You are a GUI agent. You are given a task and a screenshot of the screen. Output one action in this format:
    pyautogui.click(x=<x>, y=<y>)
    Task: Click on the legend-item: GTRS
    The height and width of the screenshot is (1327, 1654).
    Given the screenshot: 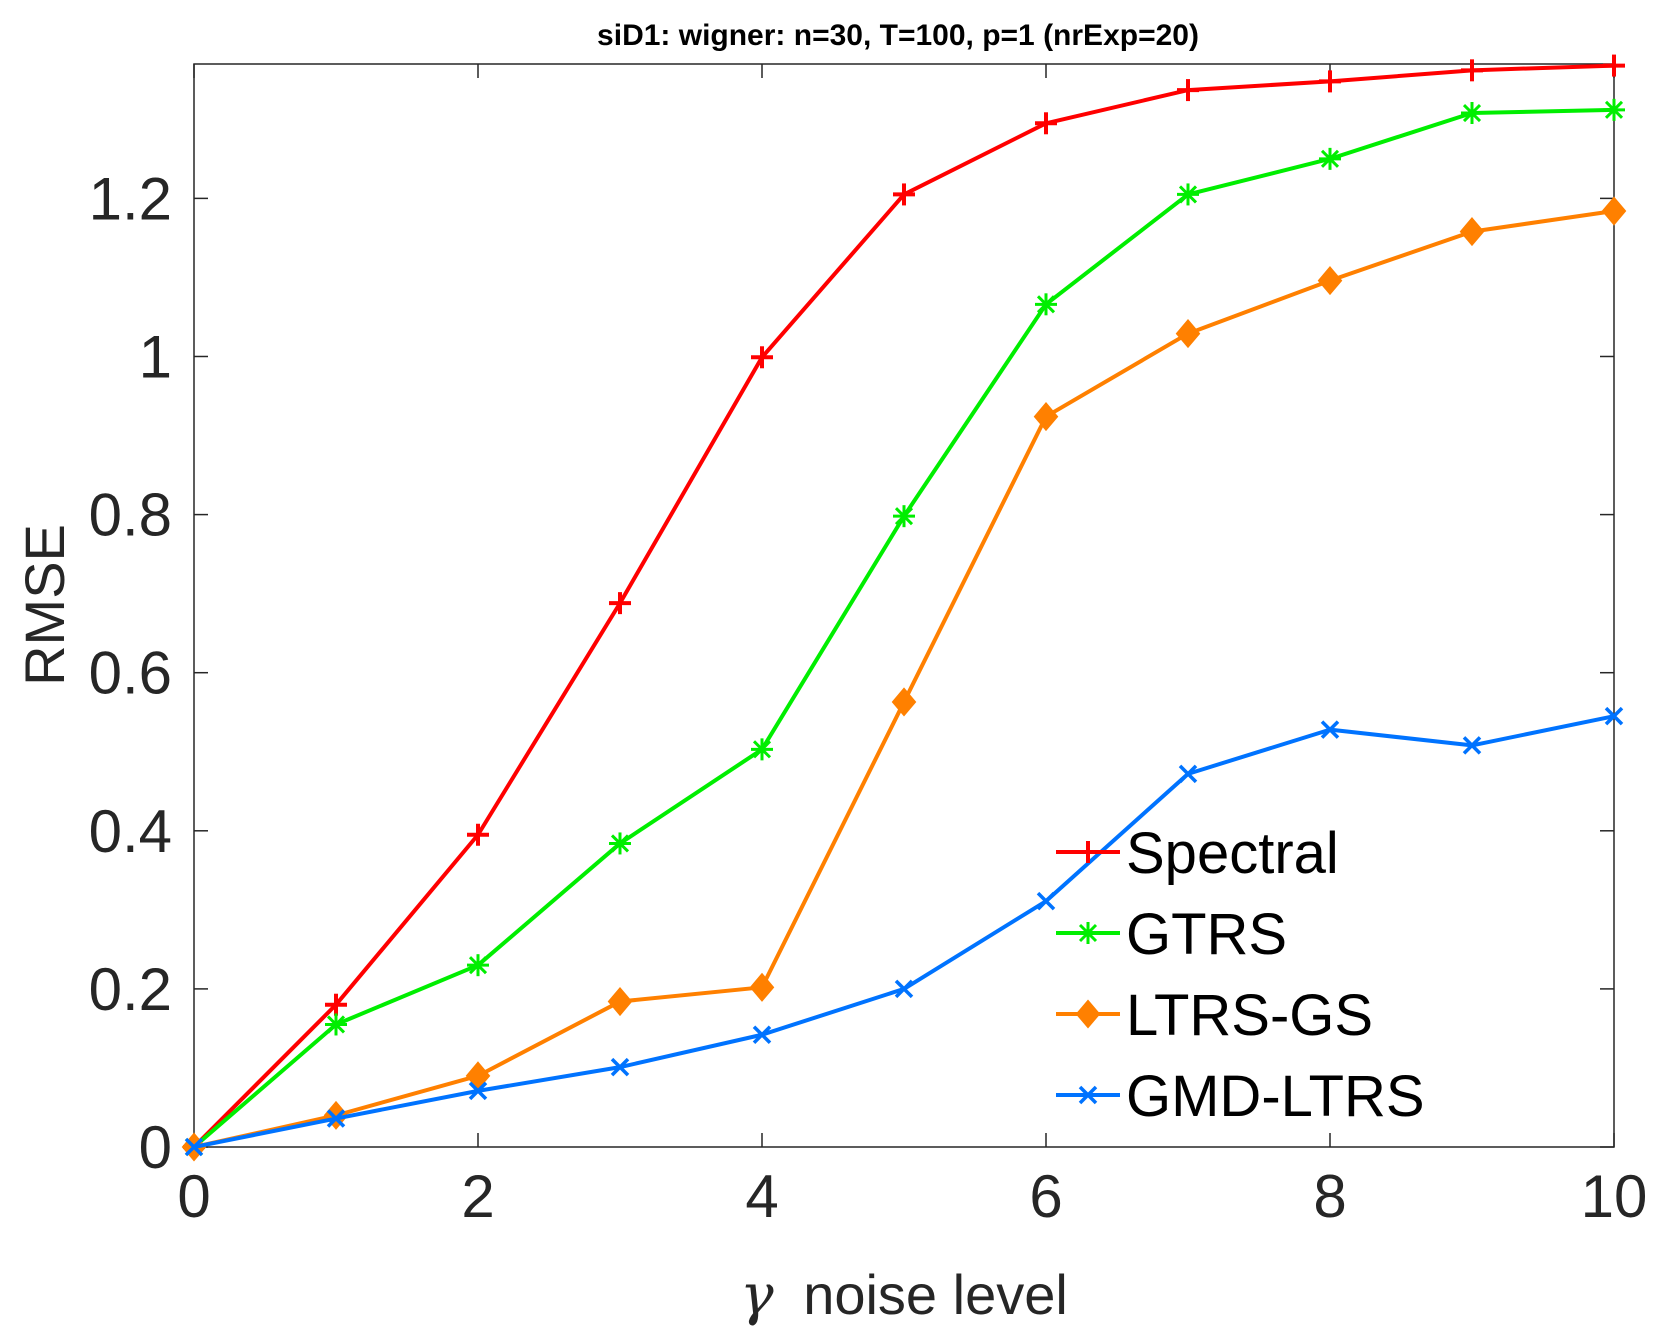 What is the action you would take?
    pyautogui.click(x=1171, y=934)
    